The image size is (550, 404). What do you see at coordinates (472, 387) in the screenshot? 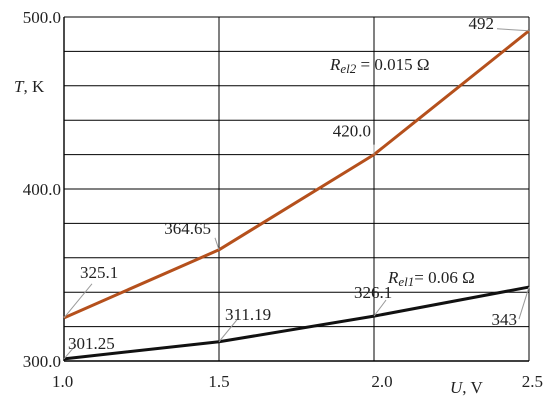
I see `x-axis-unit: , V` at bounding box center [472, 387].